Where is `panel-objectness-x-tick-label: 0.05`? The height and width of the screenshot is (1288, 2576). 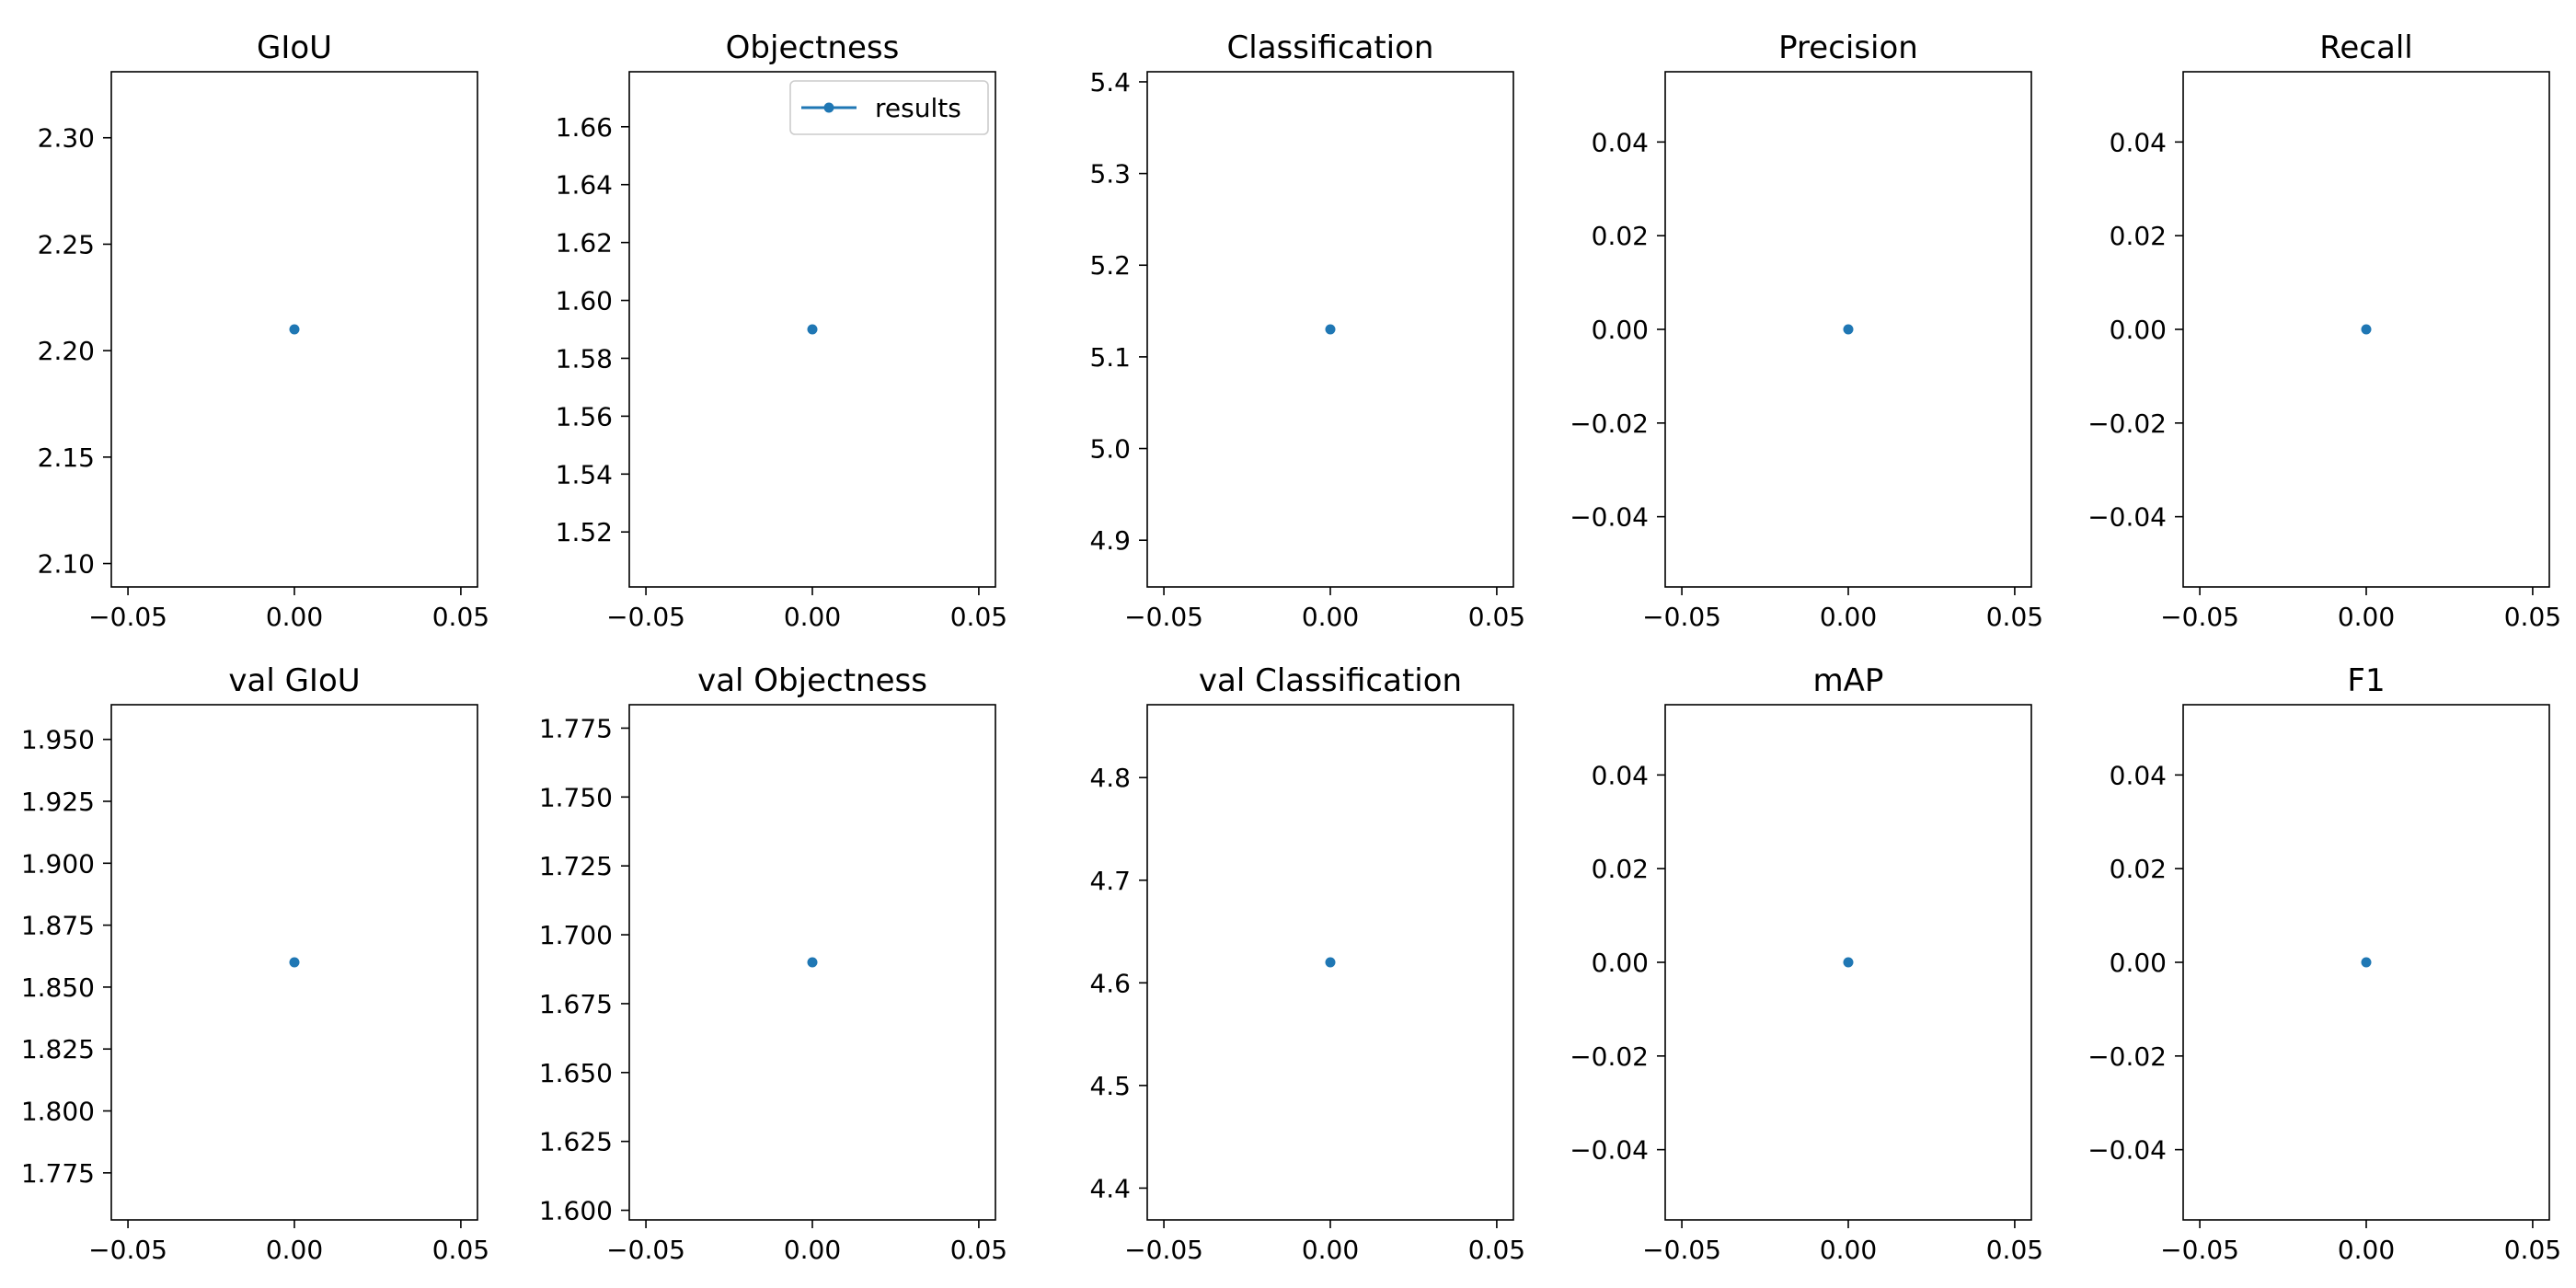 panel-objectness-x-tick-label: 0.05 is located at coordinates (978, 617).